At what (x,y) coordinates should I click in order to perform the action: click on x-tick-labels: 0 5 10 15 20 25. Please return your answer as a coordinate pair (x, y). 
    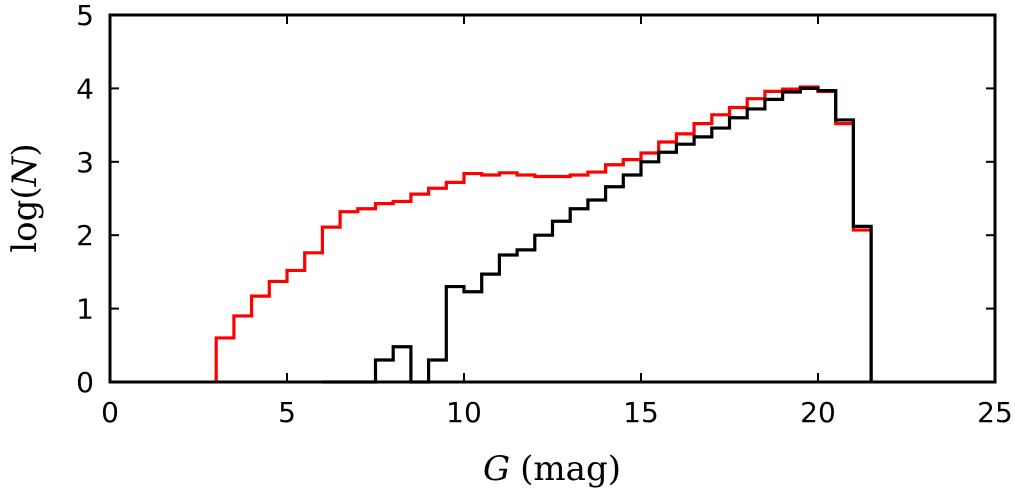
    Looking at the image, I should click on (557, 412).